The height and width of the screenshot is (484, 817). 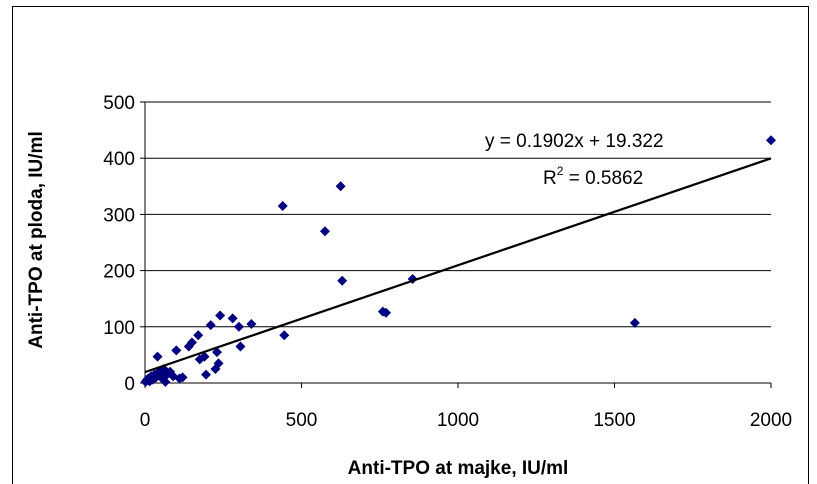 I want to click on y-axis-title: Anti-TPO at ploda, IU/ml, so click(x=36, y=239).